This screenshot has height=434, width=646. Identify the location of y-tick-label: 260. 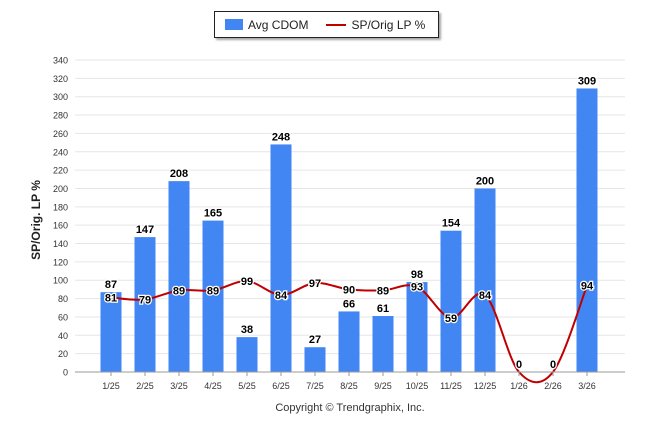
(60, 134).